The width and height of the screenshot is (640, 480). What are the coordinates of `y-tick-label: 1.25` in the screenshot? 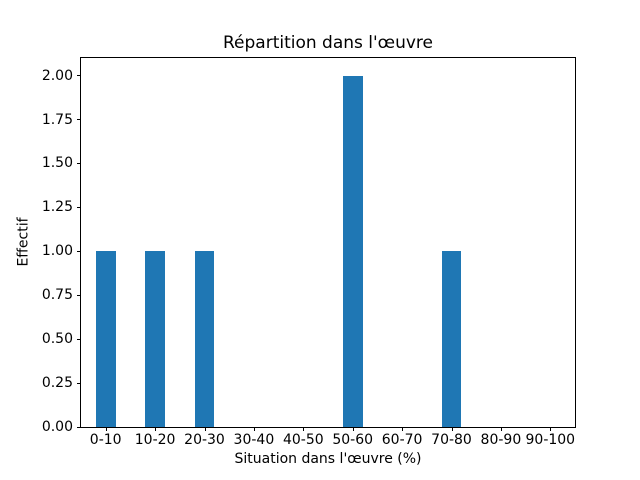 It's located at (57, 207).